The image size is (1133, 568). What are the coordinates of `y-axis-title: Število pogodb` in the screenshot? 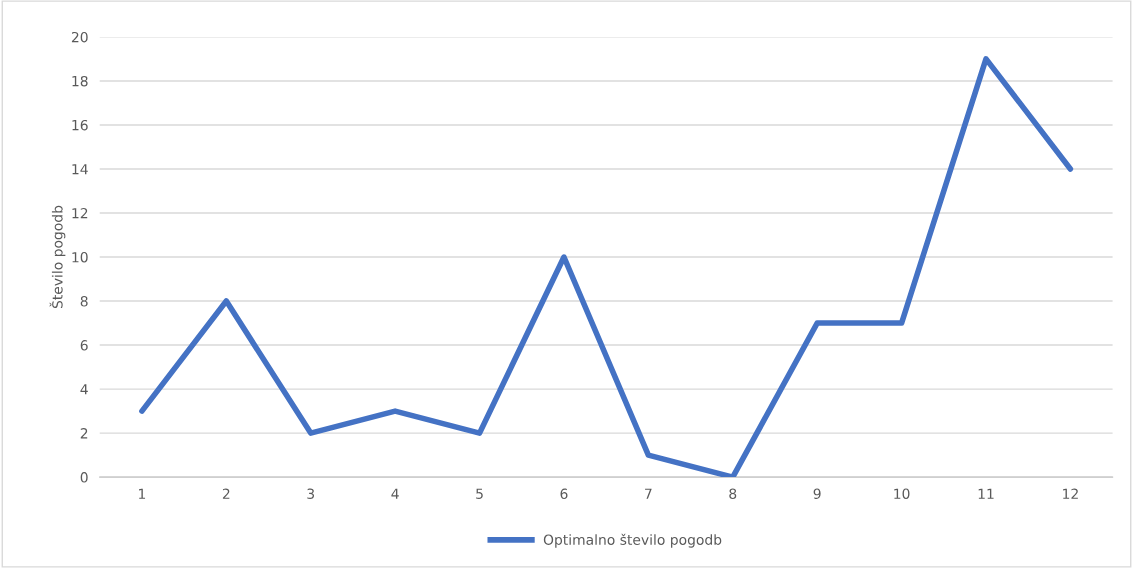 It's located at (57, 257).